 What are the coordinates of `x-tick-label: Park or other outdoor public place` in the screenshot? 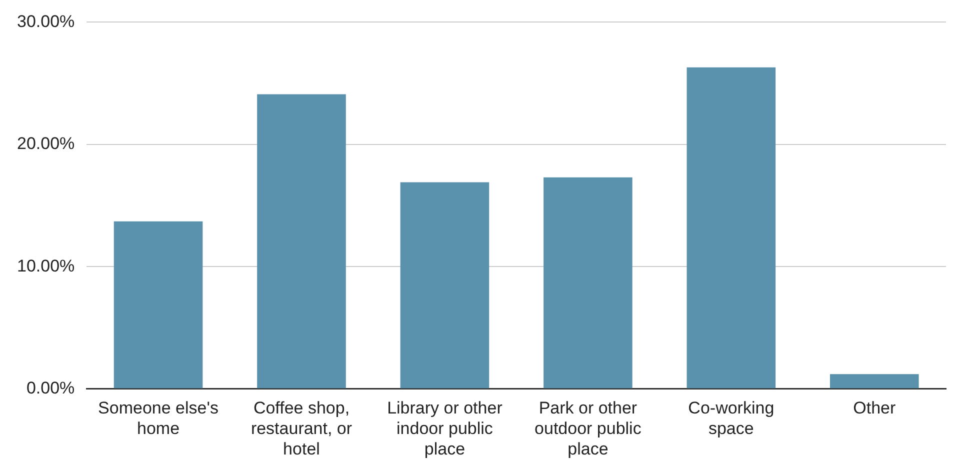 It's located at (588, 428).